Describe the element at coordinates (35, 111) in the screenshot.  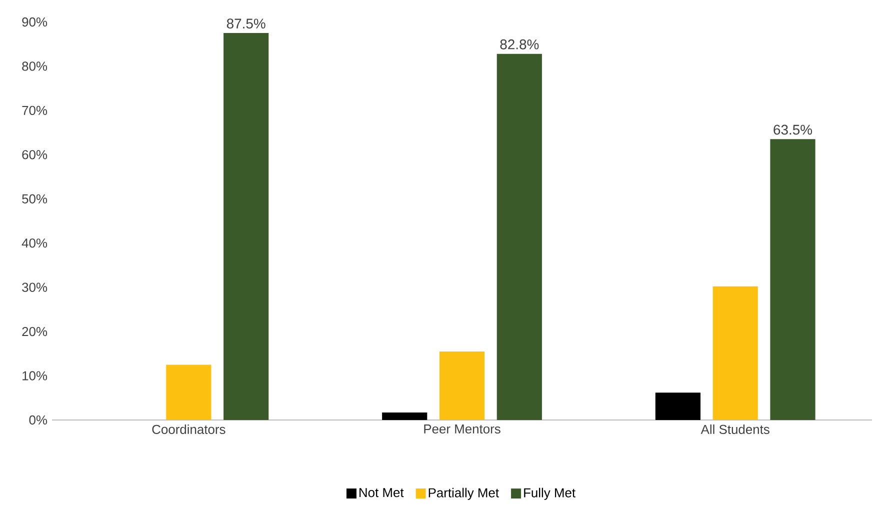
I see `y-tick-label: 70%` at that location.